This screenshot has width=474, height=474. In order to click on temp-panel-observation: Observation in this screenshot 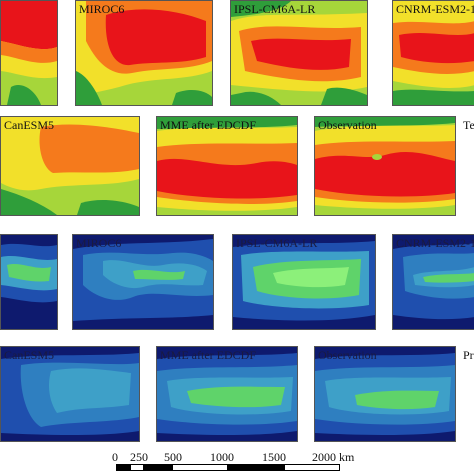, I will do `click(385, 166)`.